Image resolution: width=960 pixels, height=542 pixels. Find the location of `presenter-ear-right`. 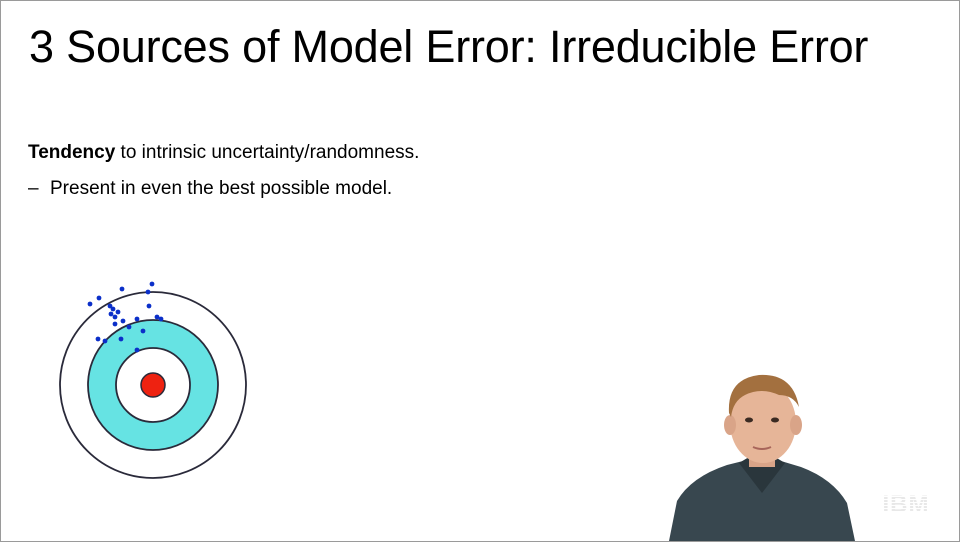

presenter-ear-right is located at coordinates (796, 425).